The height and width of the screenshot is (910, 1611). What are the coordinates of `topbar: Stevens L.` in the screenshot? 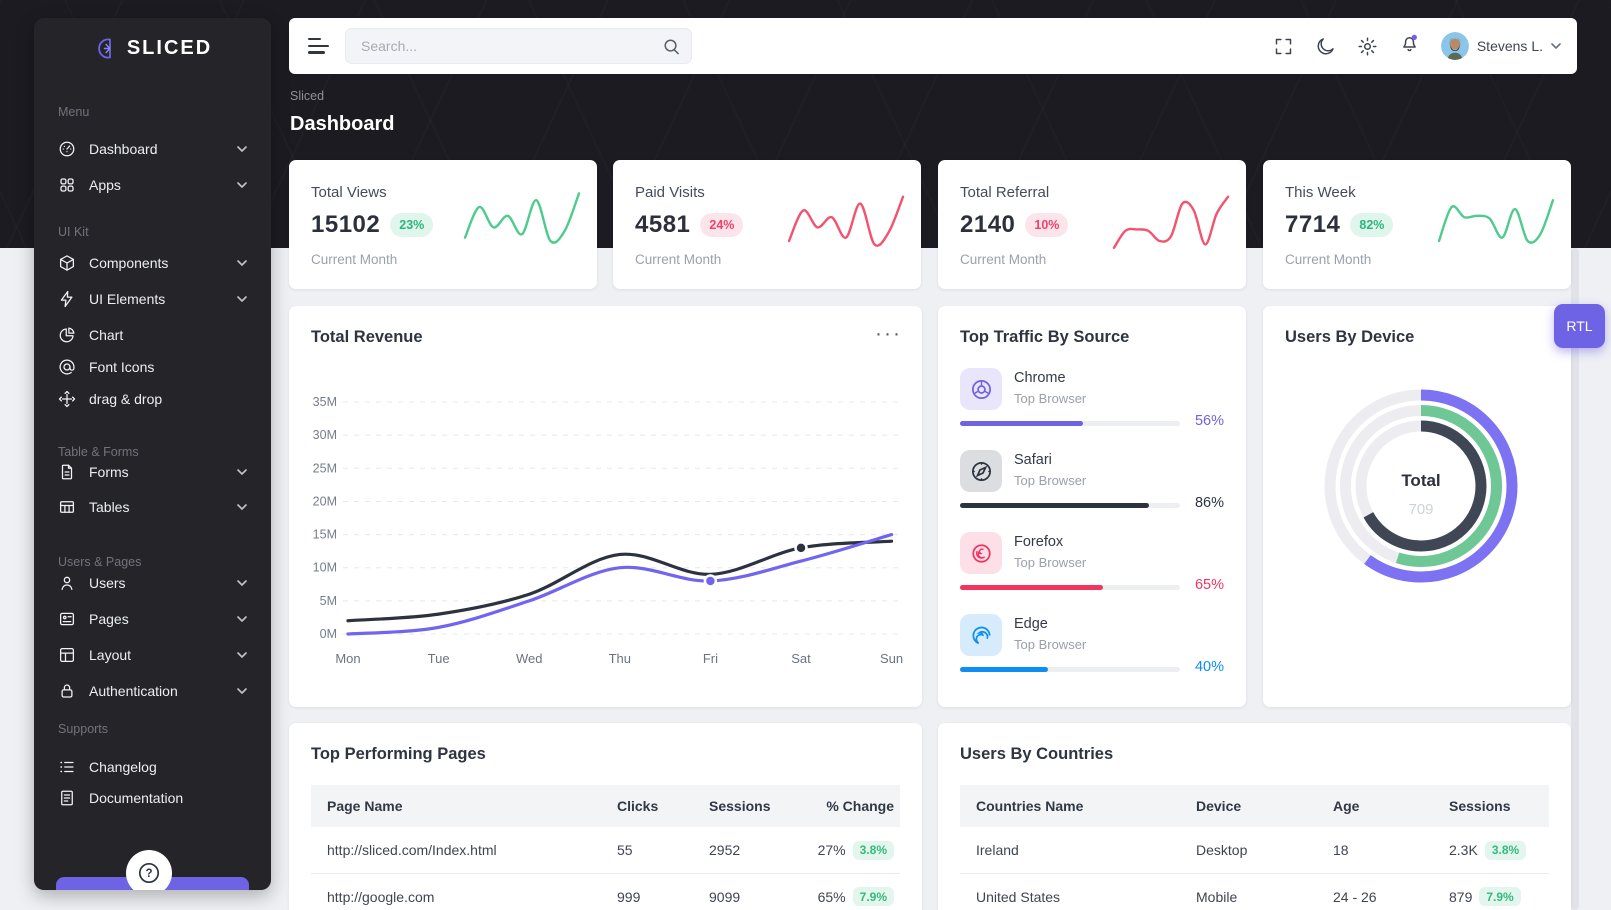 It's located at (933, 46).